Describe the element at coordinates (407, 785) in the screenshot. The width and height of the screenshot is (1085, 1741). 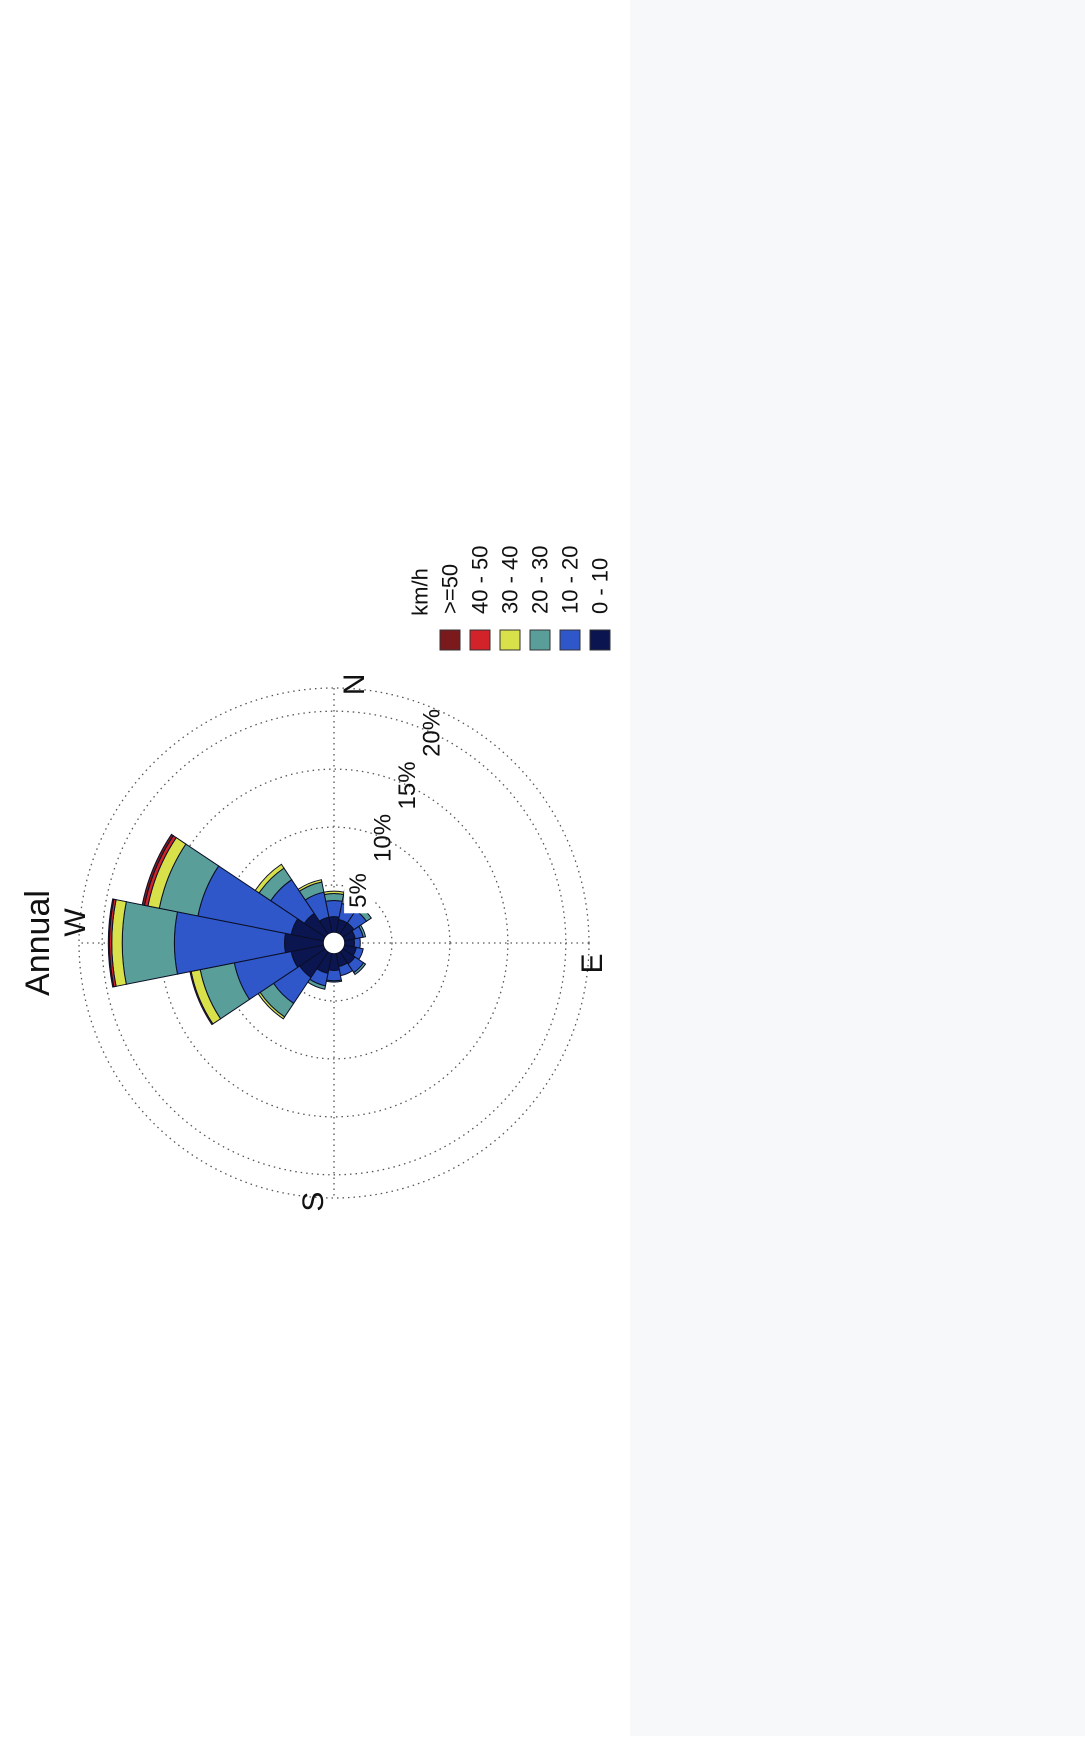
I see `ring-label: 15%` at that location.